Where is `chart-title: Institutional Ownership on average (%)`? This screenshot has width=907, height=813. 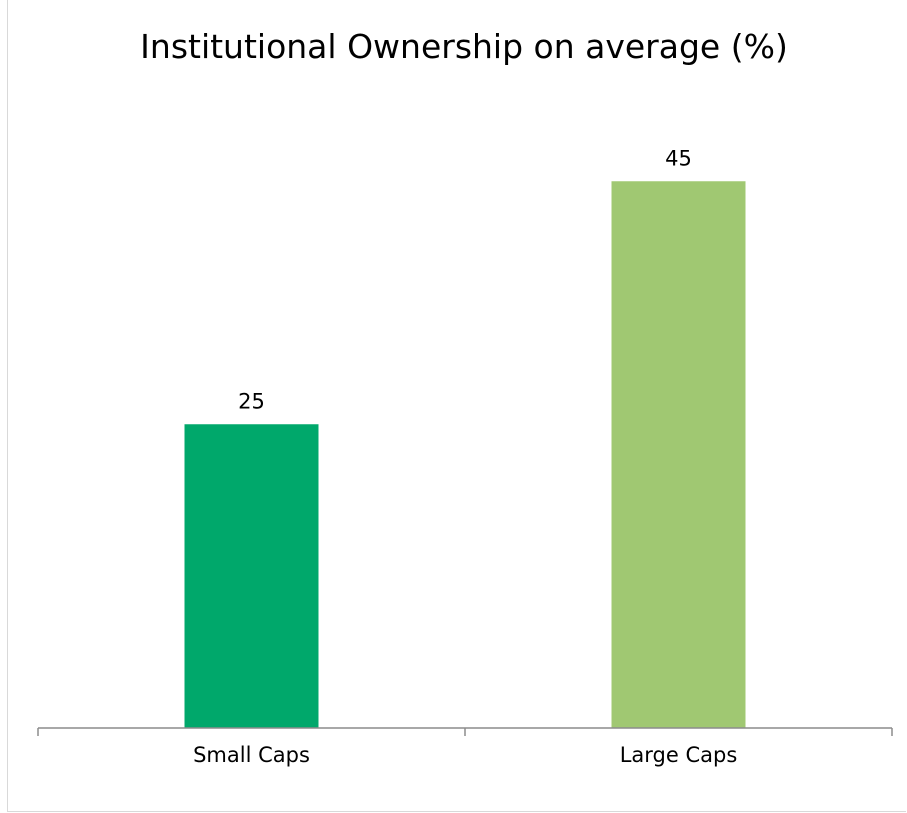 chart-title: Institutional Ownership on average (%) is located at coordinates (464, 46).